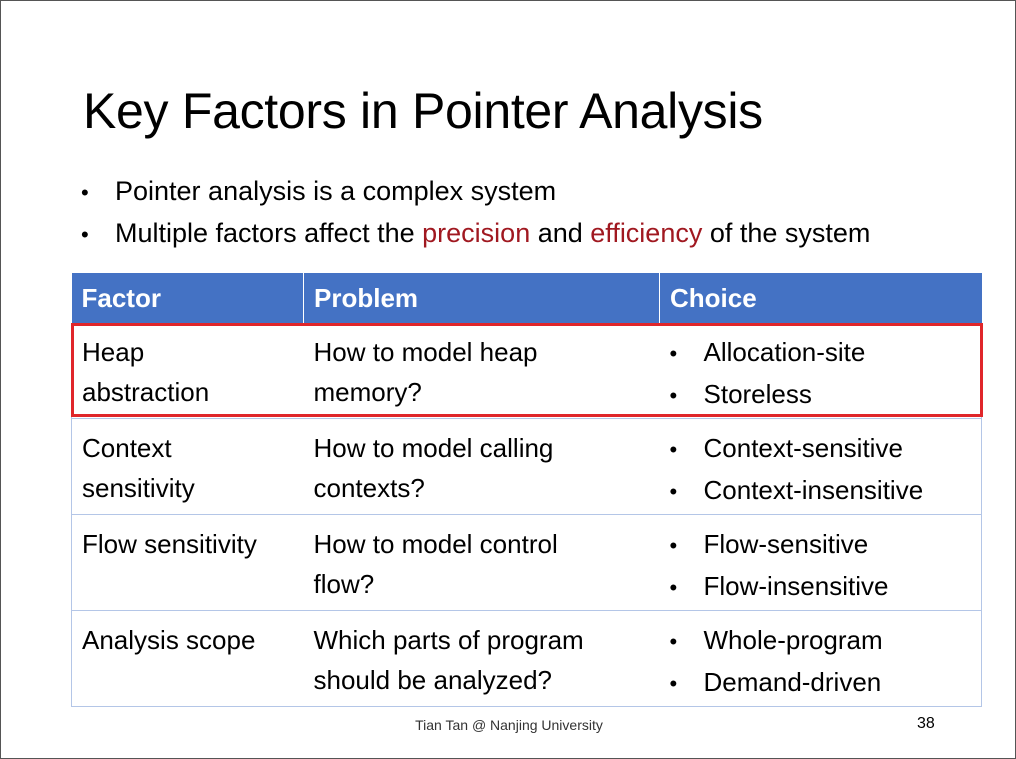 Image resolution: width=1016 pixels, height=759 pixels. Describe the element at coordinates (187, 298) in the screenshot. I see `header-factor: Factor` at that location.